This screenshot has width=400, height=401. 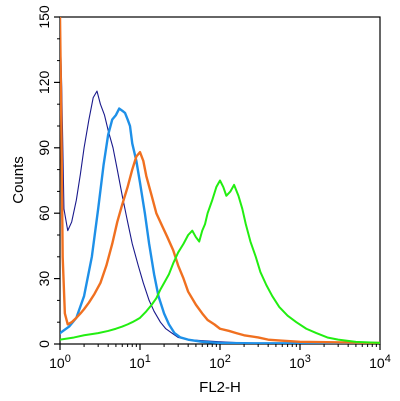 I want to click on y-tick-label: 90, so click(x=44, y=148).